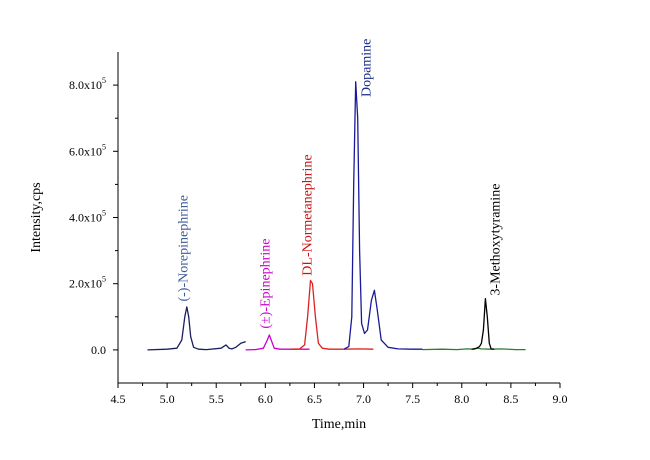 The image size is (650, 460). Describe the element at coordinates (314, 399) in the screenshot. I see `x-tick-label: 6.5` at that location.